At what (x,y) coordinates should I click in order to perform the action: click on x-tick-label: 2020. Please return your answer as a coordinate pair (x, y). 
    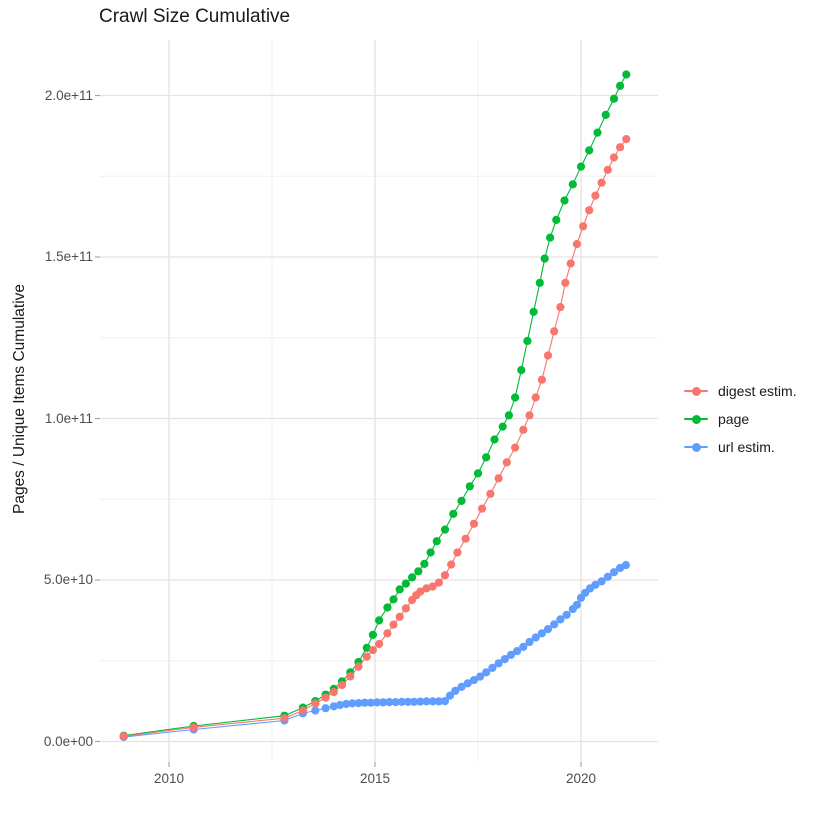
    Looking at the image, I should click on (581, 778).